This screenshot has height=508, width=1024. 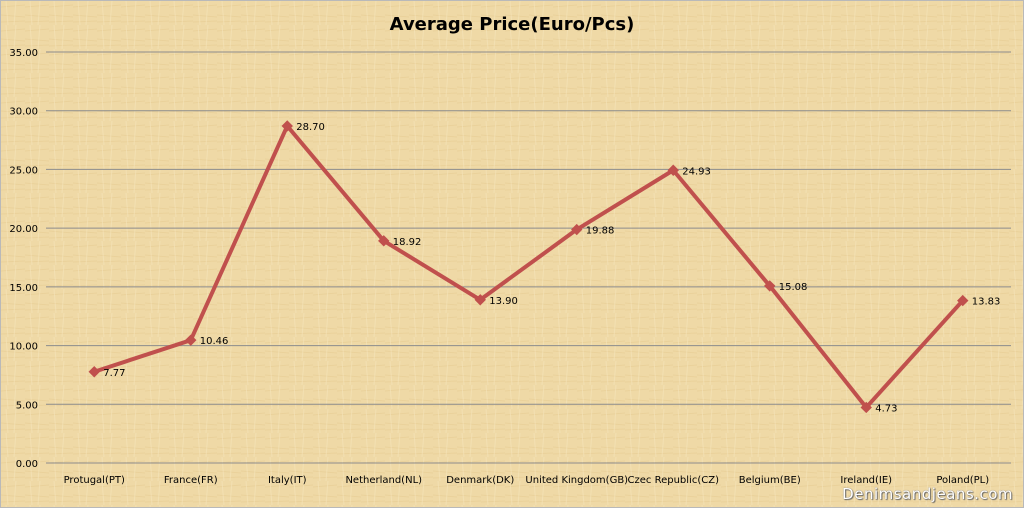 I want to click on data-label: 4.73, so click(x=886, y=408).